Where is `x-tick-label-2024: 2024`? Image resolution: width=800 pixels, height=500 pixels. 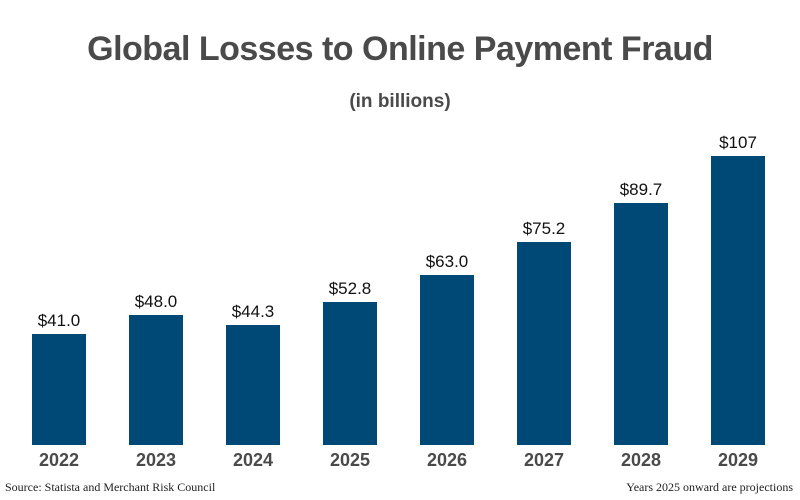 x-tick-label-2024: 2024 is located at coordinates (253, 460).